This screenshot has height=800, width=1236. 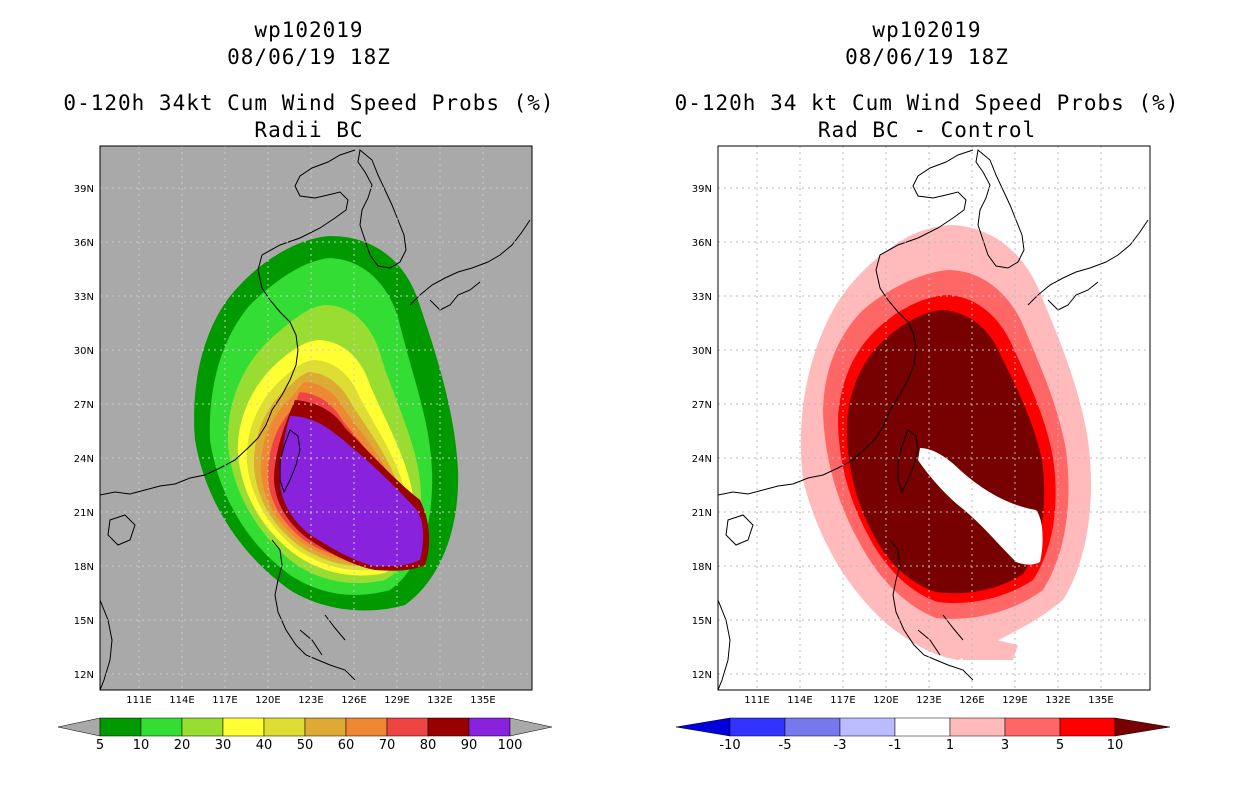 What do you see at coordinates (267, 700) in the screenshot?
I see `lon-label: 120E` at bounding box center [267, 700].